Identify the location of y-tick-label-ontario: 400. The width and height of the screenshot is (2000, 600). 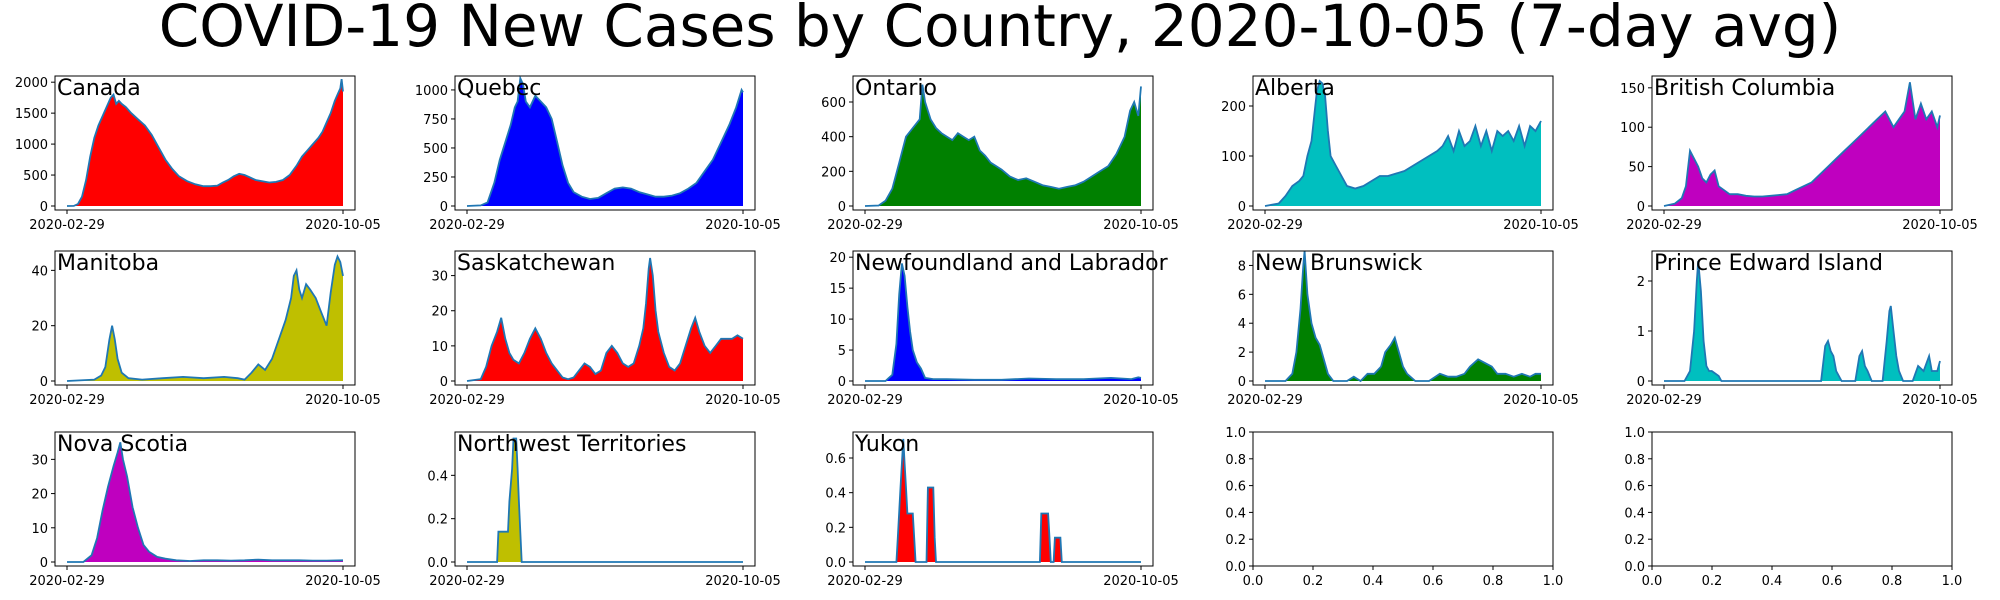
(833, 138).